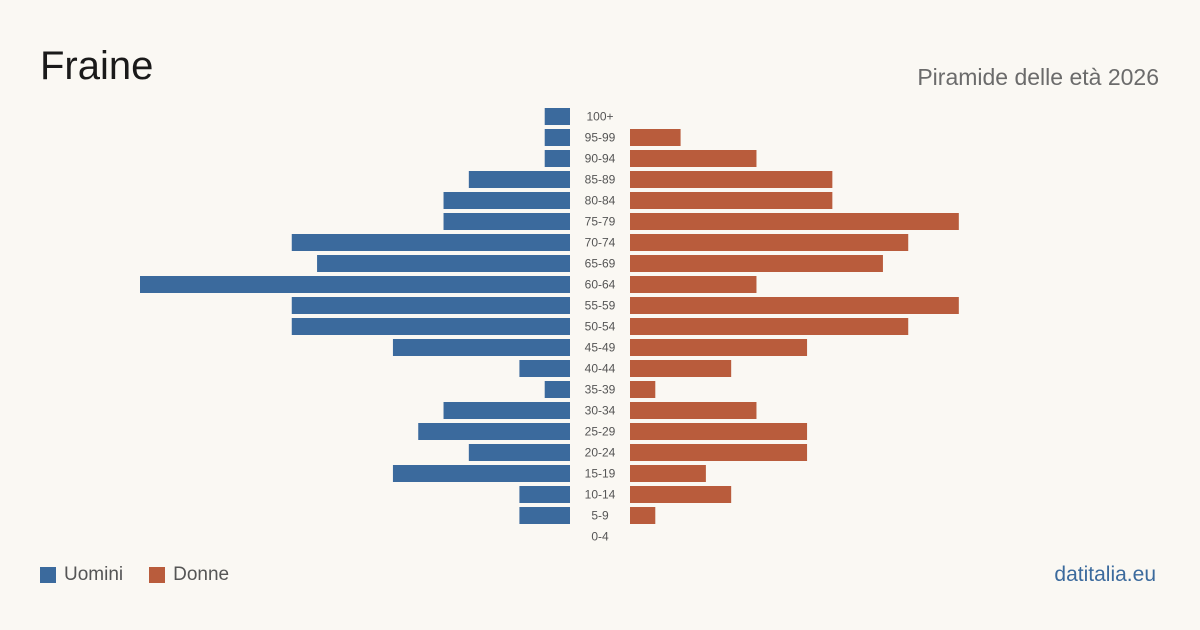 The width and height of the screenshot is (1200, 630). What do you see at coordinates (600, 390) in the screenshot?
I see `age-group-label: 35-39` at bounding box center [600, 390].